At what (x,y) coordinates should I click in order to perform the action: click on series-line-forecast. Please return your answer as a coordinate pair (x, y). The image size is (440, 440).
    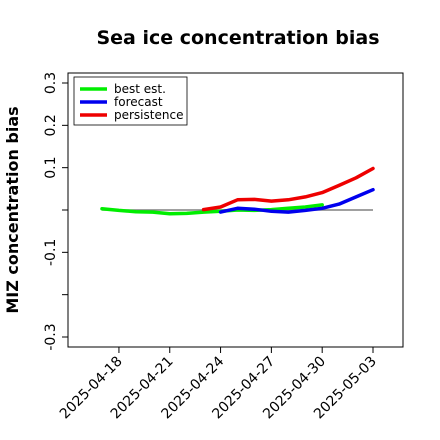
    Looking at the image, I should click on (296, 200).